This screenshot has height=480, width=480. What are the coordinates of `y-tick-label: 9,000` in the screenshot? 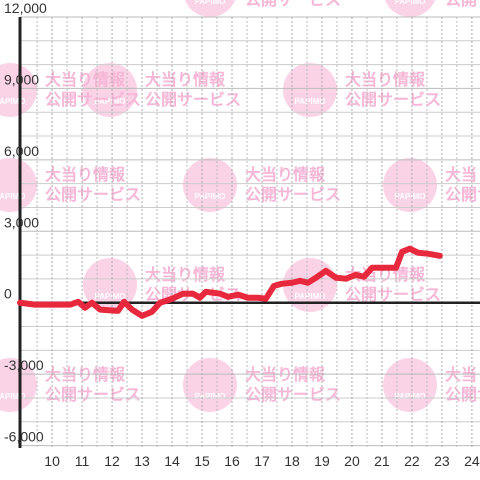 It's located at (21, 79).